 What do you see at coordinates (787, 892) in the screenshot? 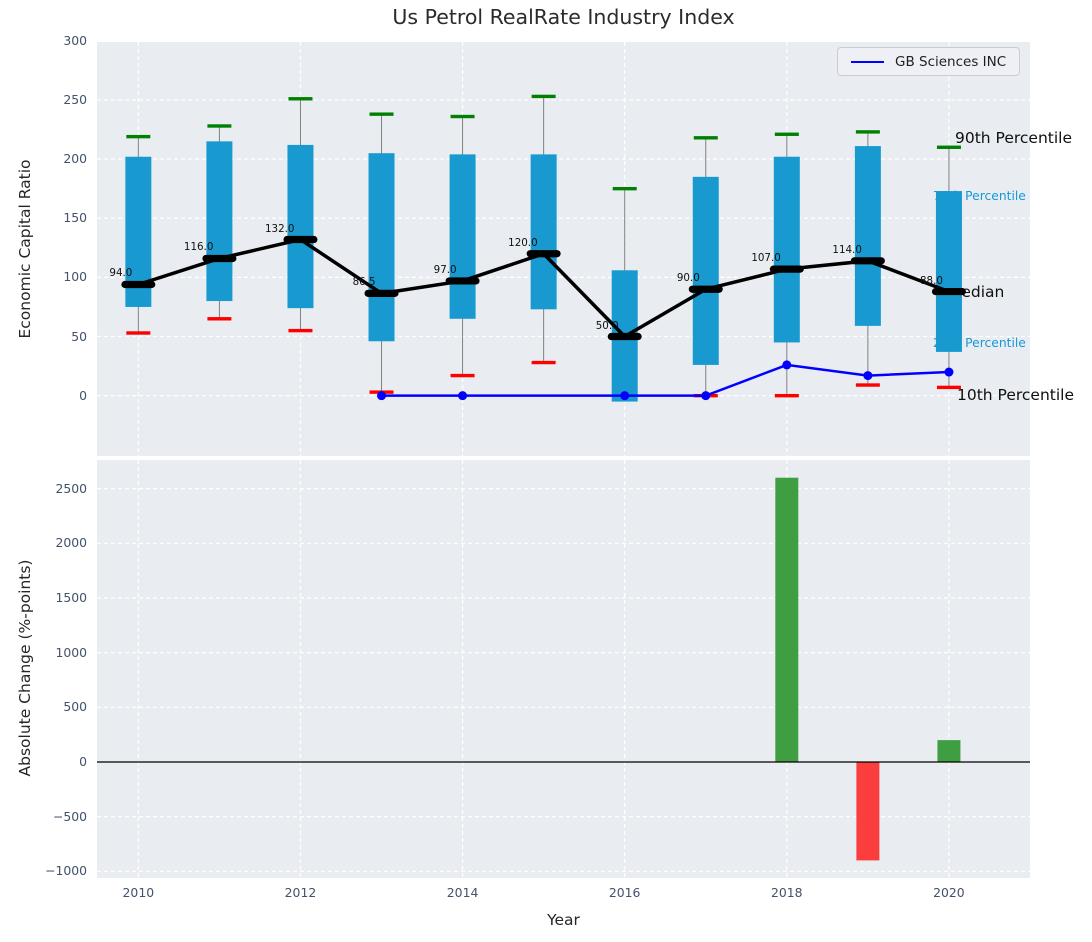
I see `x-tick-label: 2018` at bounding box center [787, 892].